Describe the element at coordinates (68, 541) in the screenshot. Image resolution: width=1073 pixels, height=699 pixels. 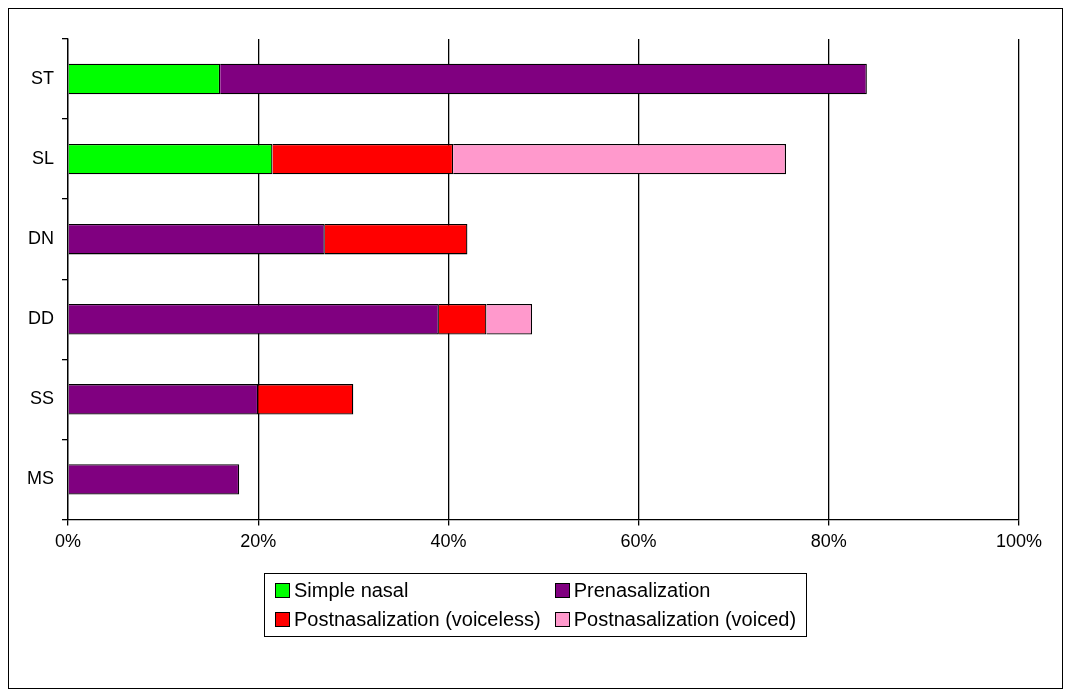
I see `x-tick-label: 0%` at that location.